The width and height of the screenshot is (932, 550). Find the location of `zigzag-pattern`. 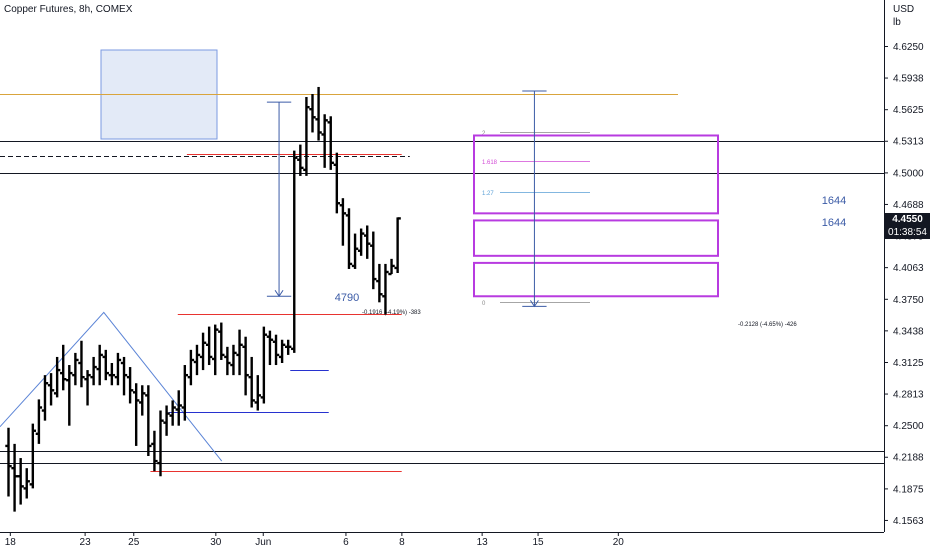

zigzag-pattern is located at coordinates (111, 386).